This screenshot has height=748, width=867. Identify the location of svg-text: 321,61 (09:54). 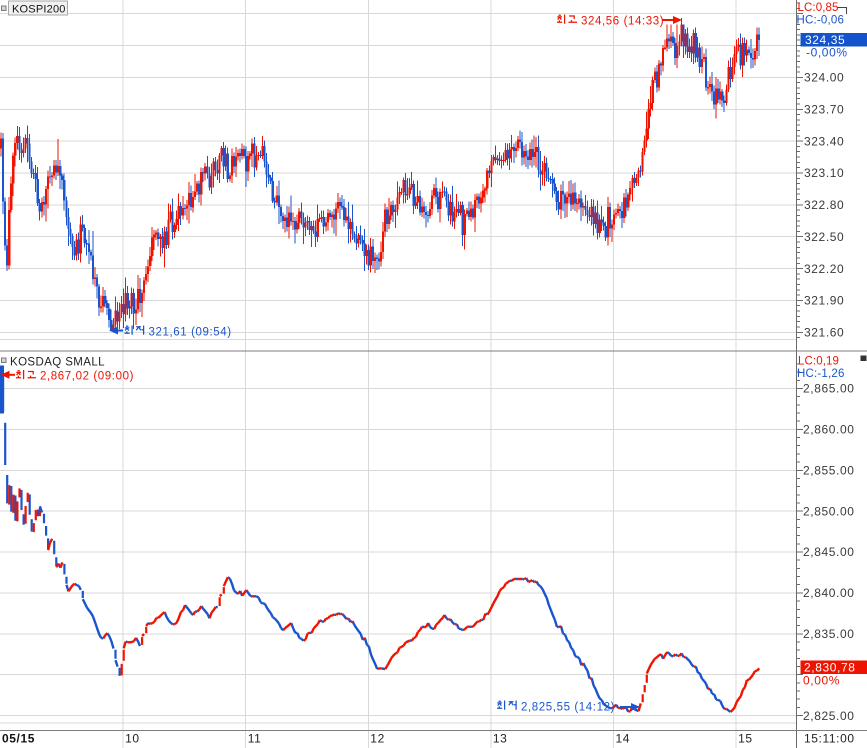
(190, 332).